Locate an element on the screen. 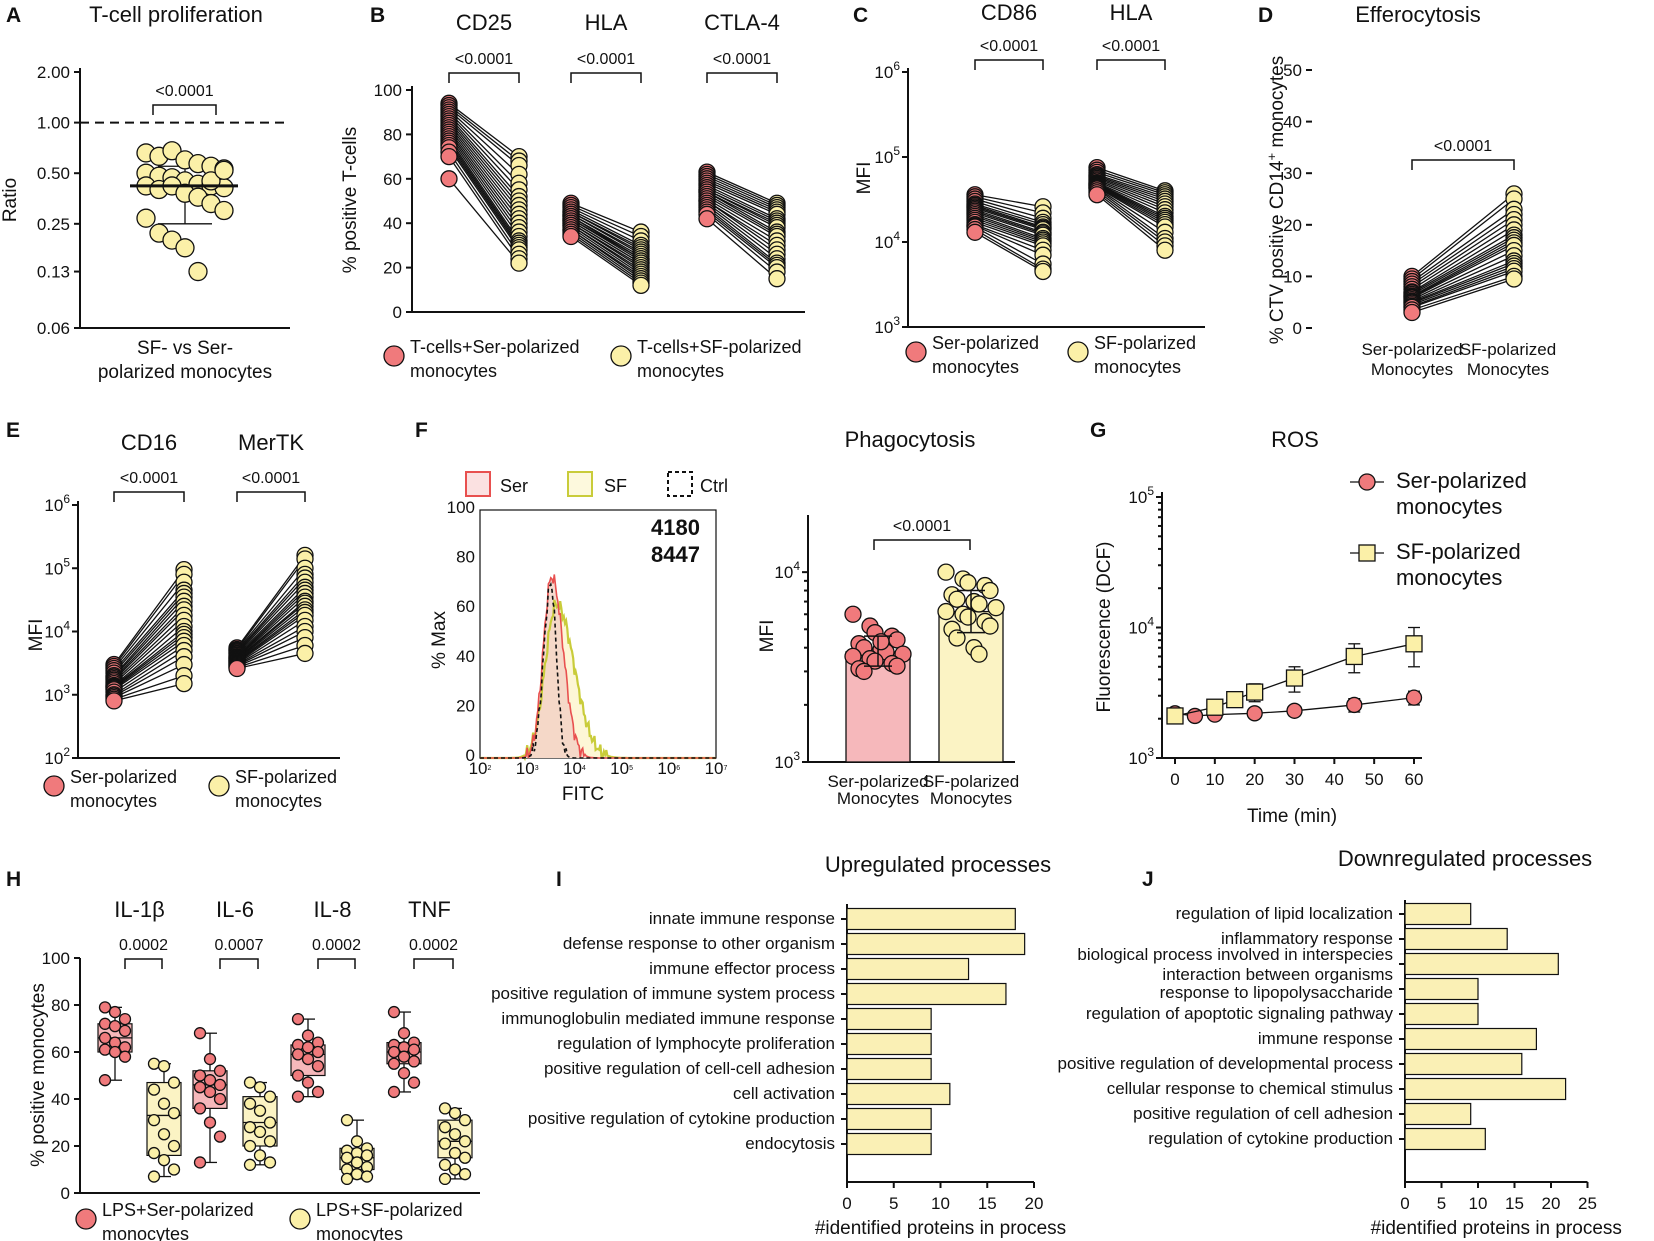 The image size is (1654, 1241). panel-a-pvalue-bracket is located at coordinates (184, 109).